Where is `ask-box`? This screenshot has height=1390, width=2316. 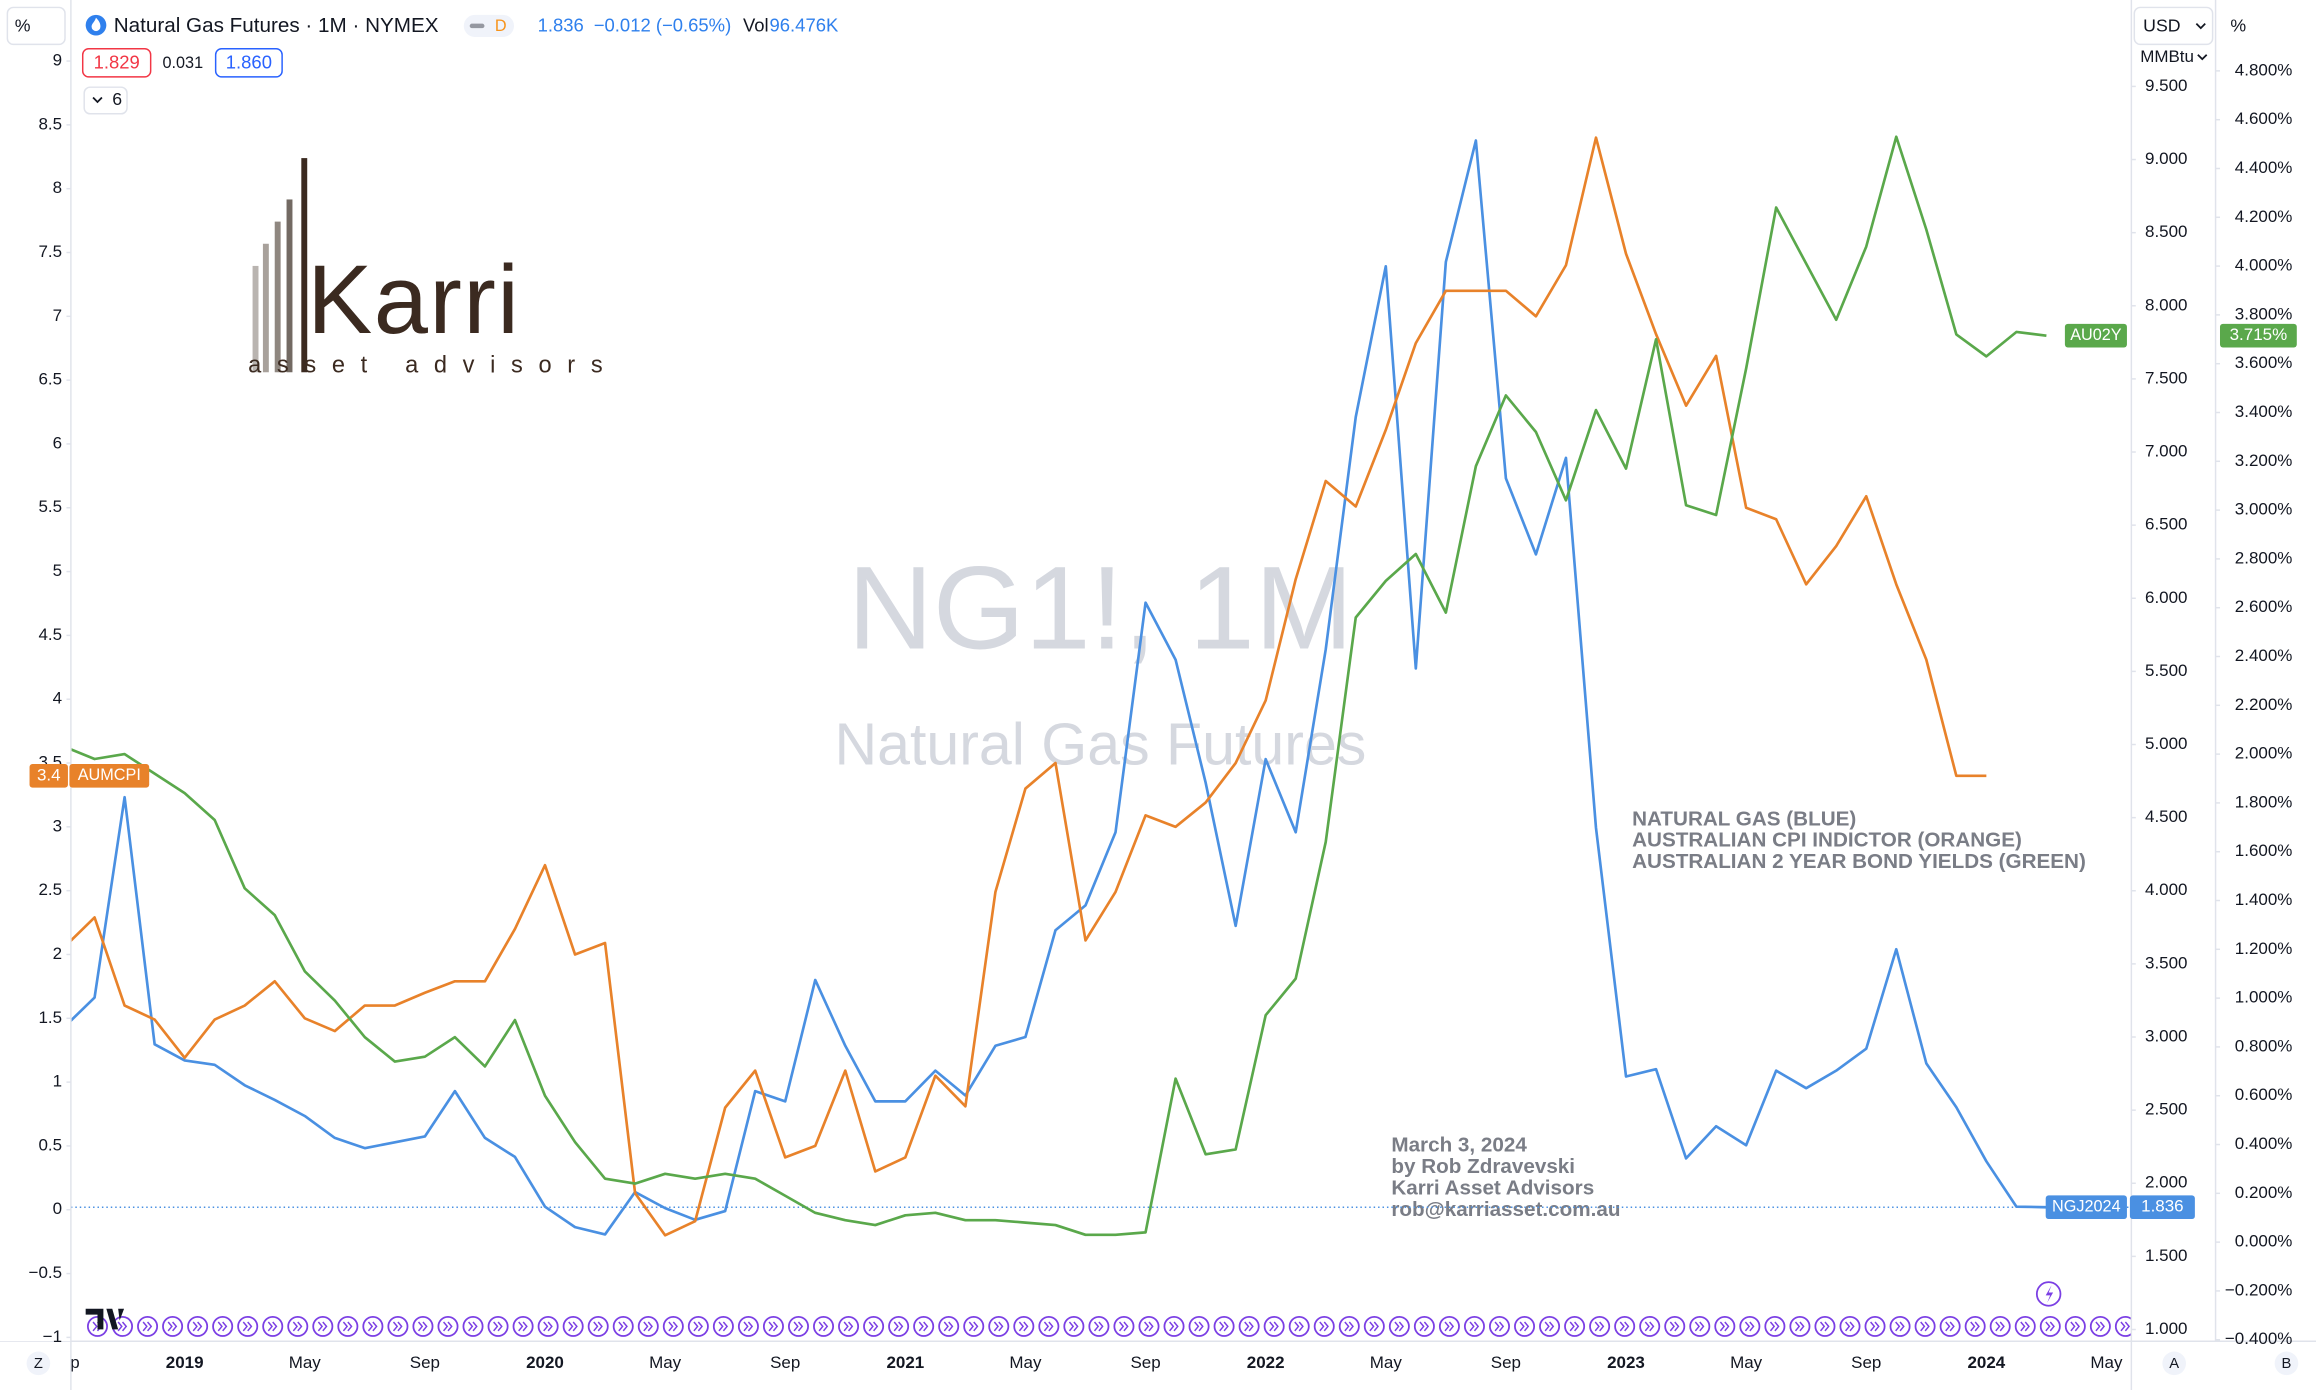 ask-box is located at coordinates (248, 63).